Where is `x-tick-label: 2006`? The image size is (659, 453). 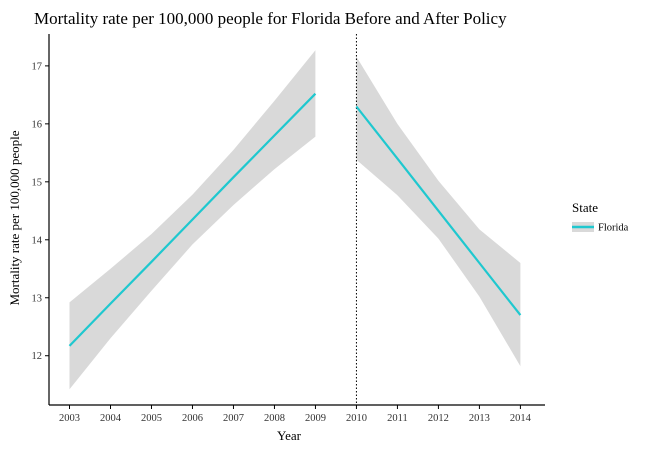 x-tick-label: 2006 is located at coordinates (192, 418).